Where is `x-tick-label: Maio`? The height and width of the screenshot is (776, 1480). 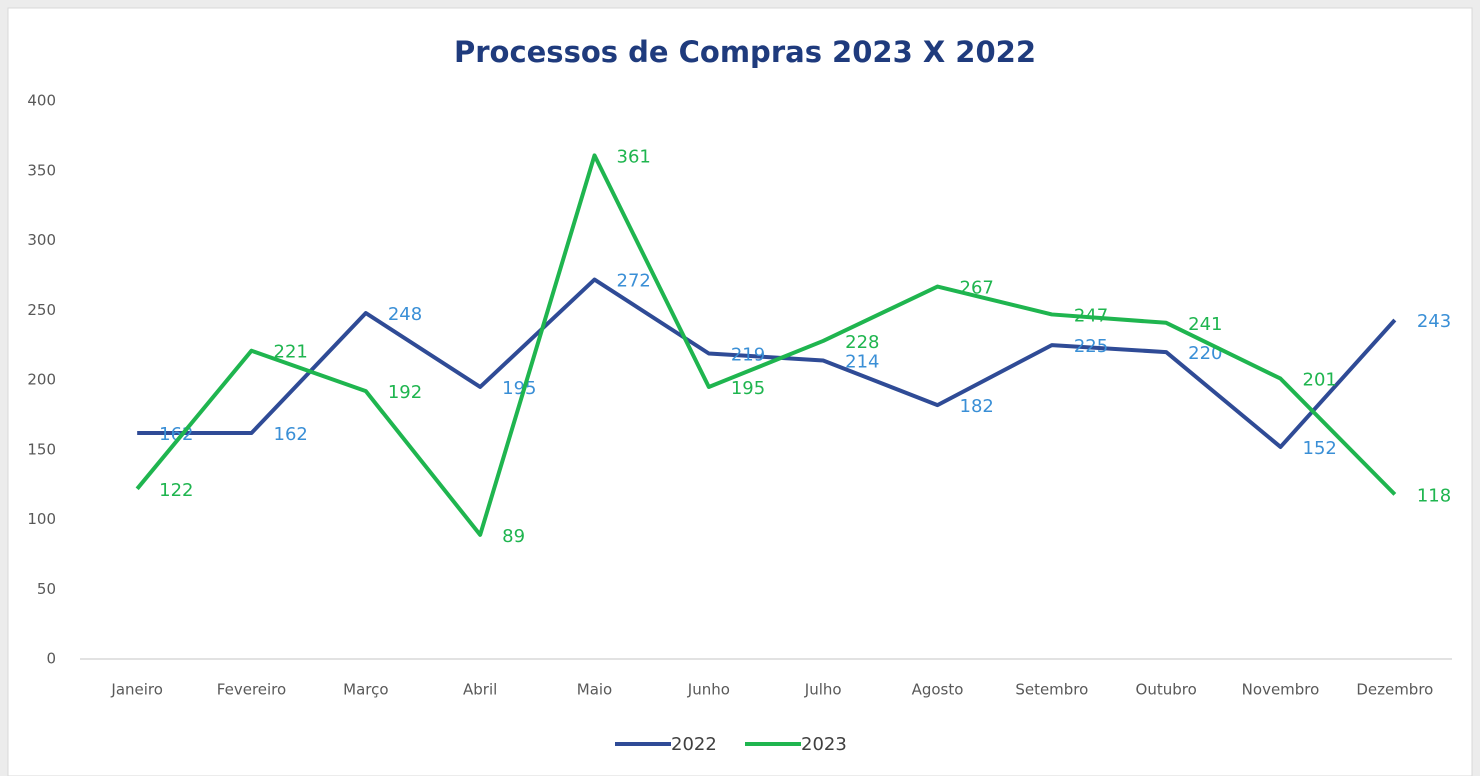
x-tick-label: Maio is located at coordinates (594, 690).